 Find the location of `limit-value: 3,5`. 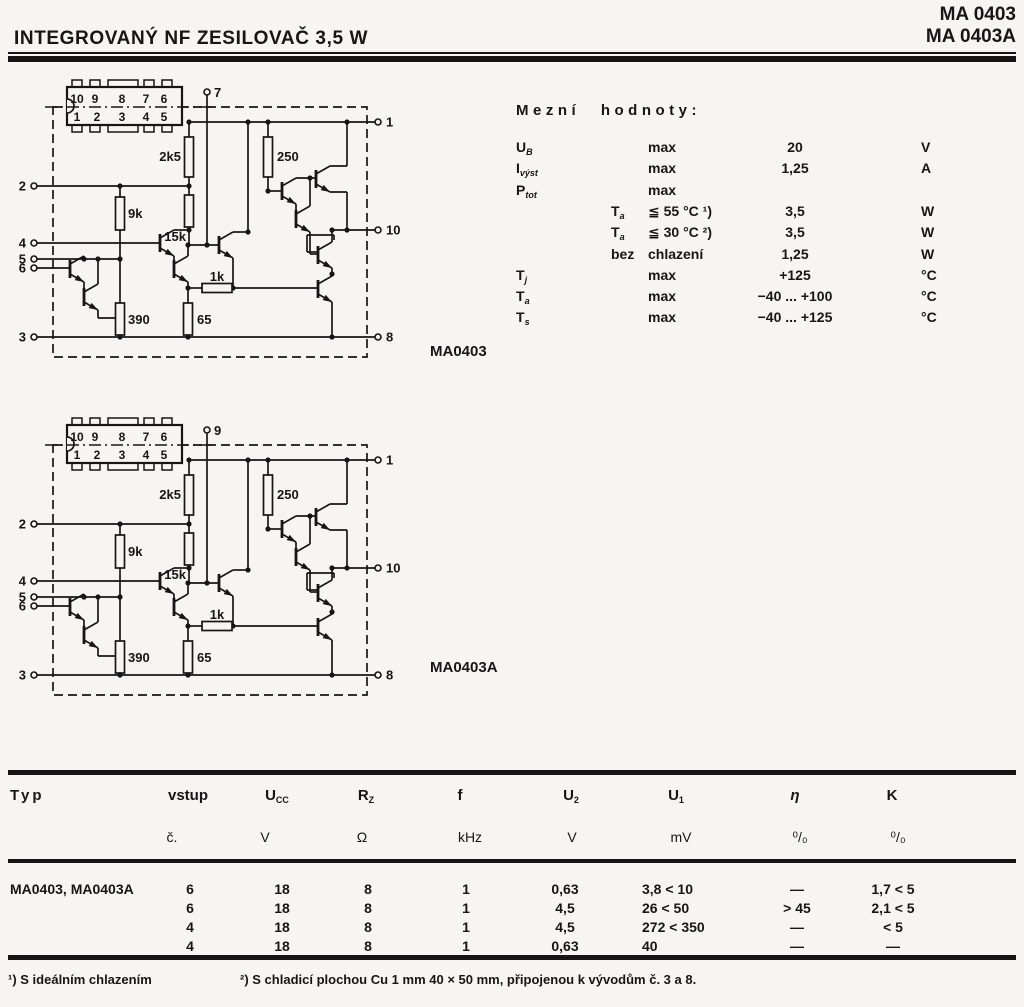

limit-value: 3,5 is located at coordinates (795, 211).